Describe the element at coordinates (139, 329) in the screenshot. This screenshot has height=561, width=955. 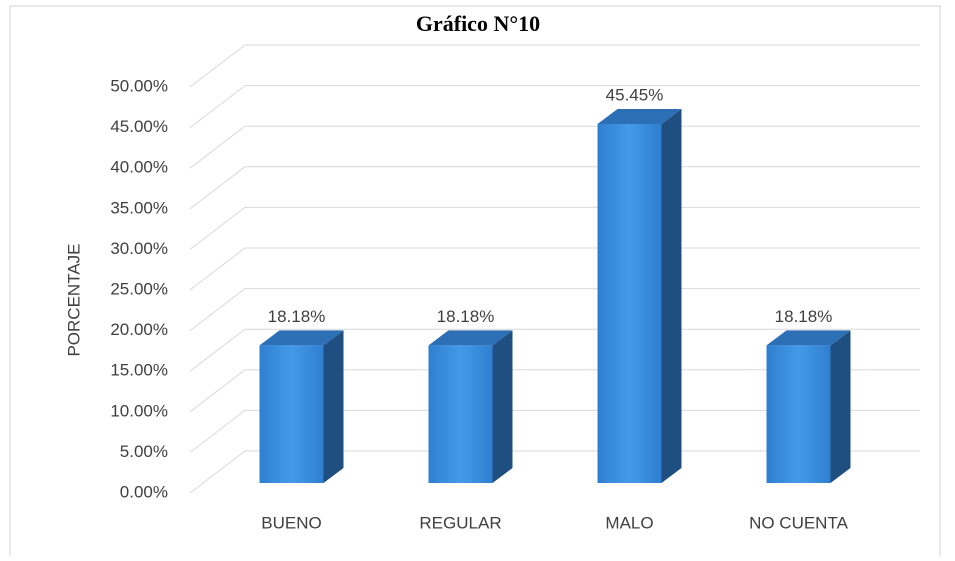
I see `y-tick-label: 20.00%` at that location.